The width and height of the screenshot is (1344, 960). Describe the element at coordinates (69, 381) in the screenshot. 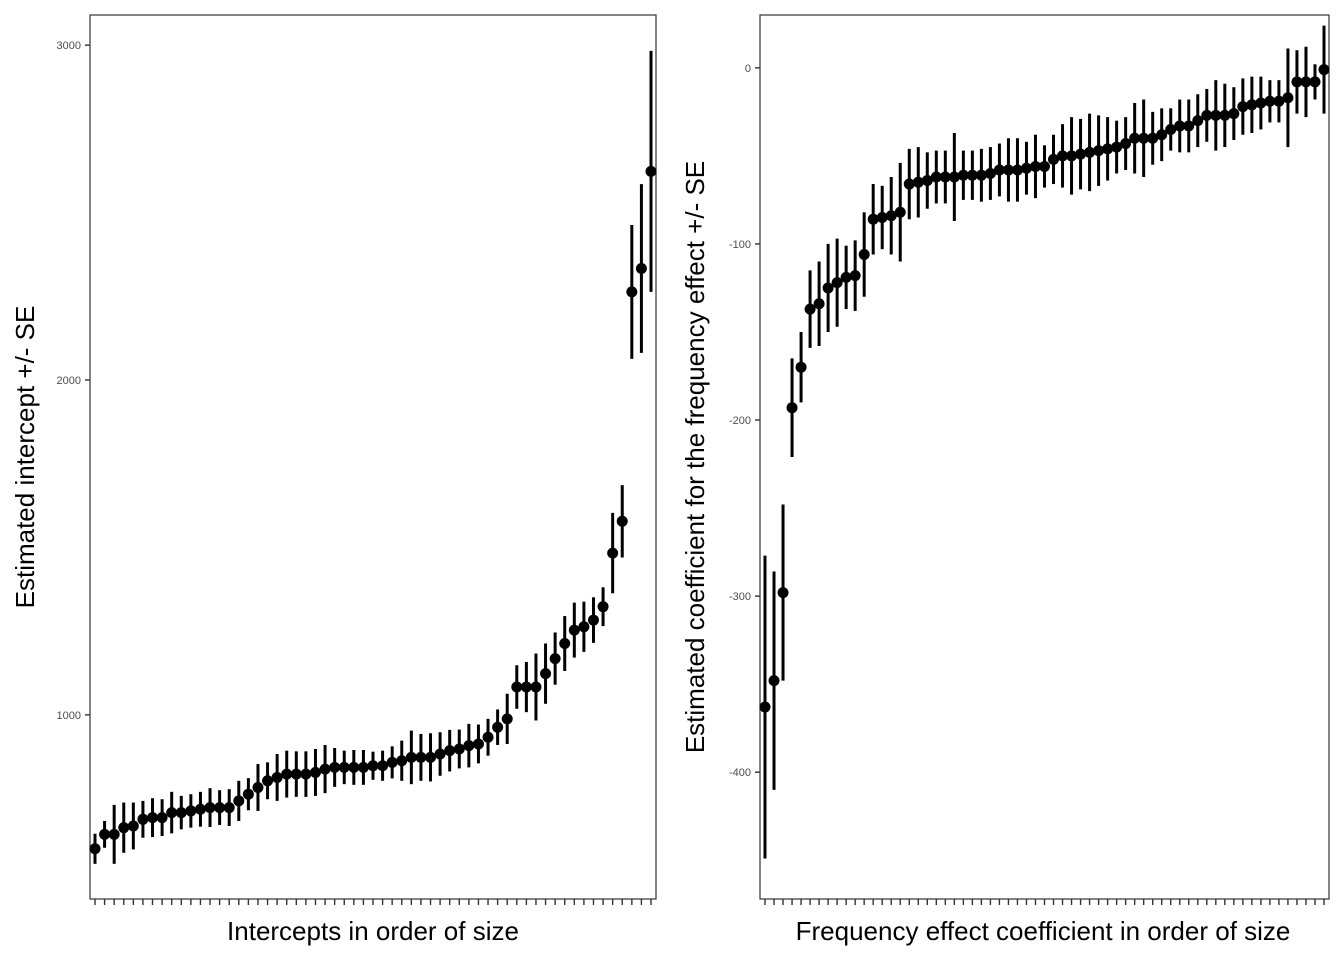

I see `intercept-y-tick-label: 2000` at that location.